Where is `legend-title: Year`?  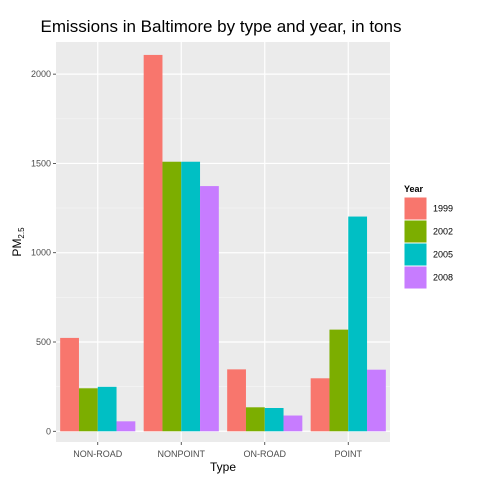
legend-title: Year is located at coordinates (414, 189).